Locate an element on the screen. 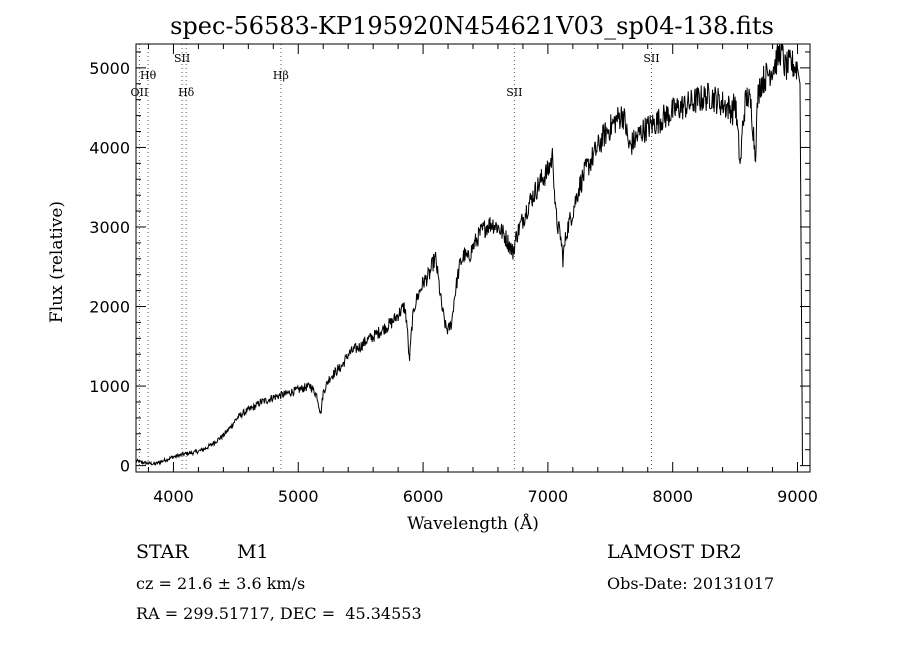 The image size is (900, 650). line-marker-label: OII is located at coordinates (140, 92).